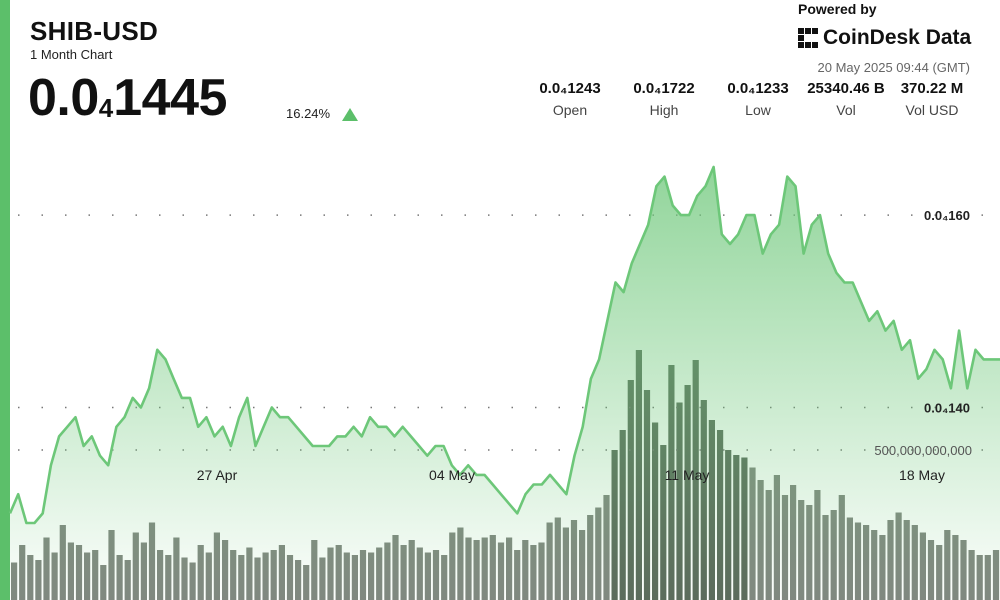 This screenshot has height=600, width=1000. Describe the element at coordinates (5, 300) in the screenshot. I see `accent-bar` at that location.